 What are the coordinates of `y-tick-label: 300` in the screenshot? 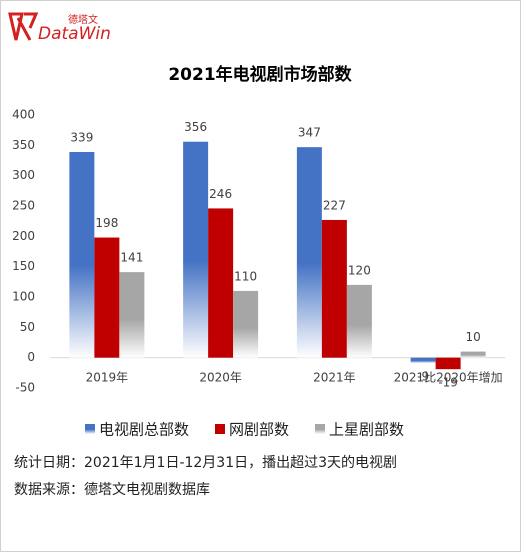 It's located at (23, 175).